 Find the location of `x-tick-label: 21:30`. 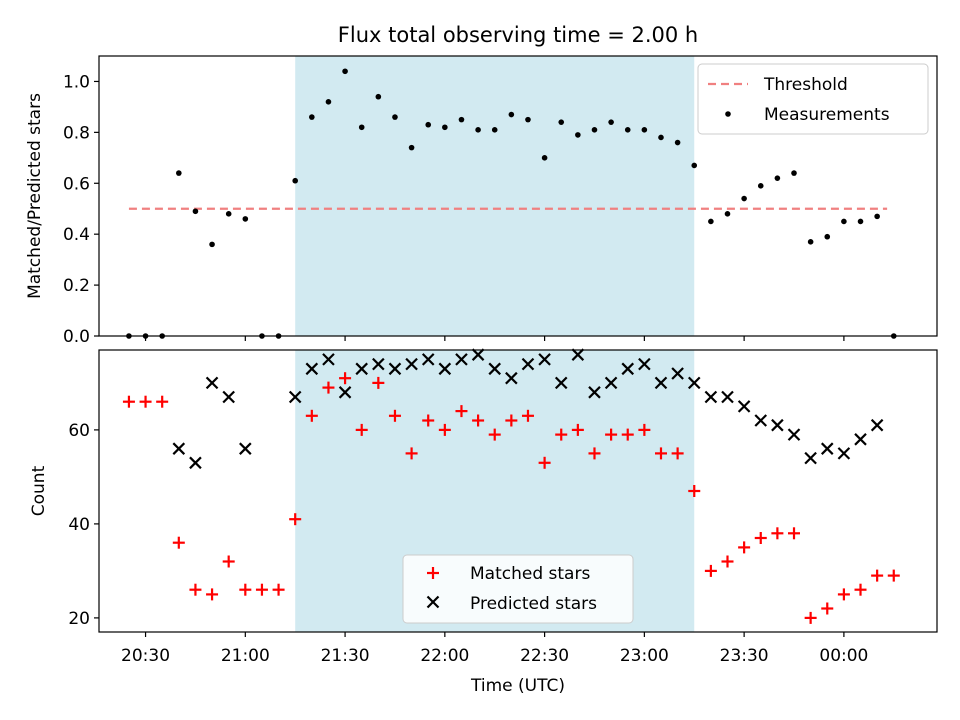

x-tick-label: 21:30 is located at coordinates (345, 656).